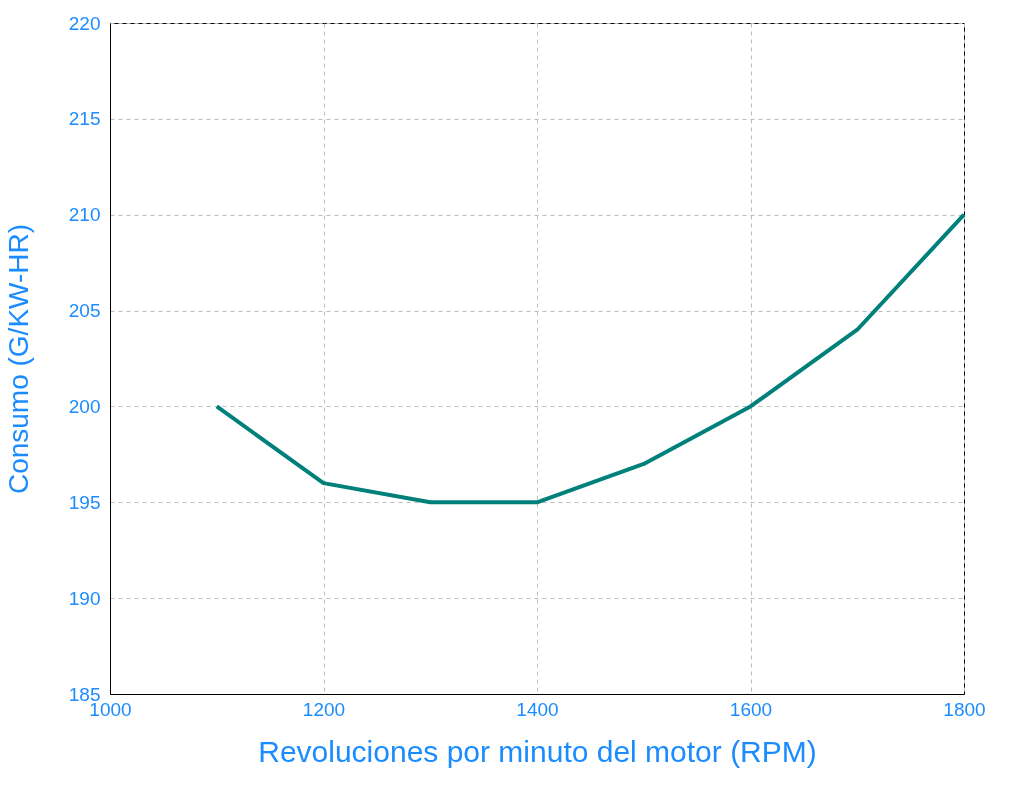  Describe the element at coordinates (84, 406) in the screenshot. I see `y-tick-label: 200` at that location.